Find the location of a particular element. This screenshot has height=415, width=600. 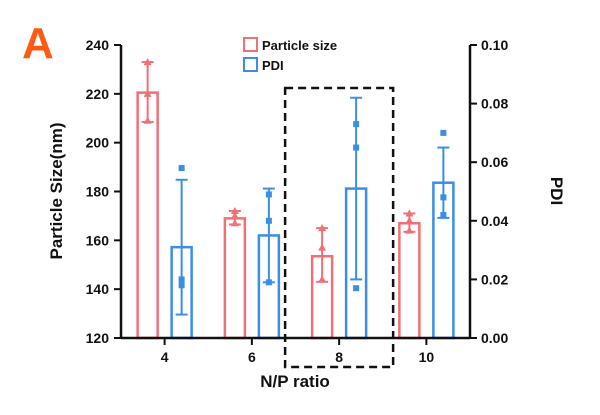

y-tick-label: 220 is located at coordinates (98, 94).